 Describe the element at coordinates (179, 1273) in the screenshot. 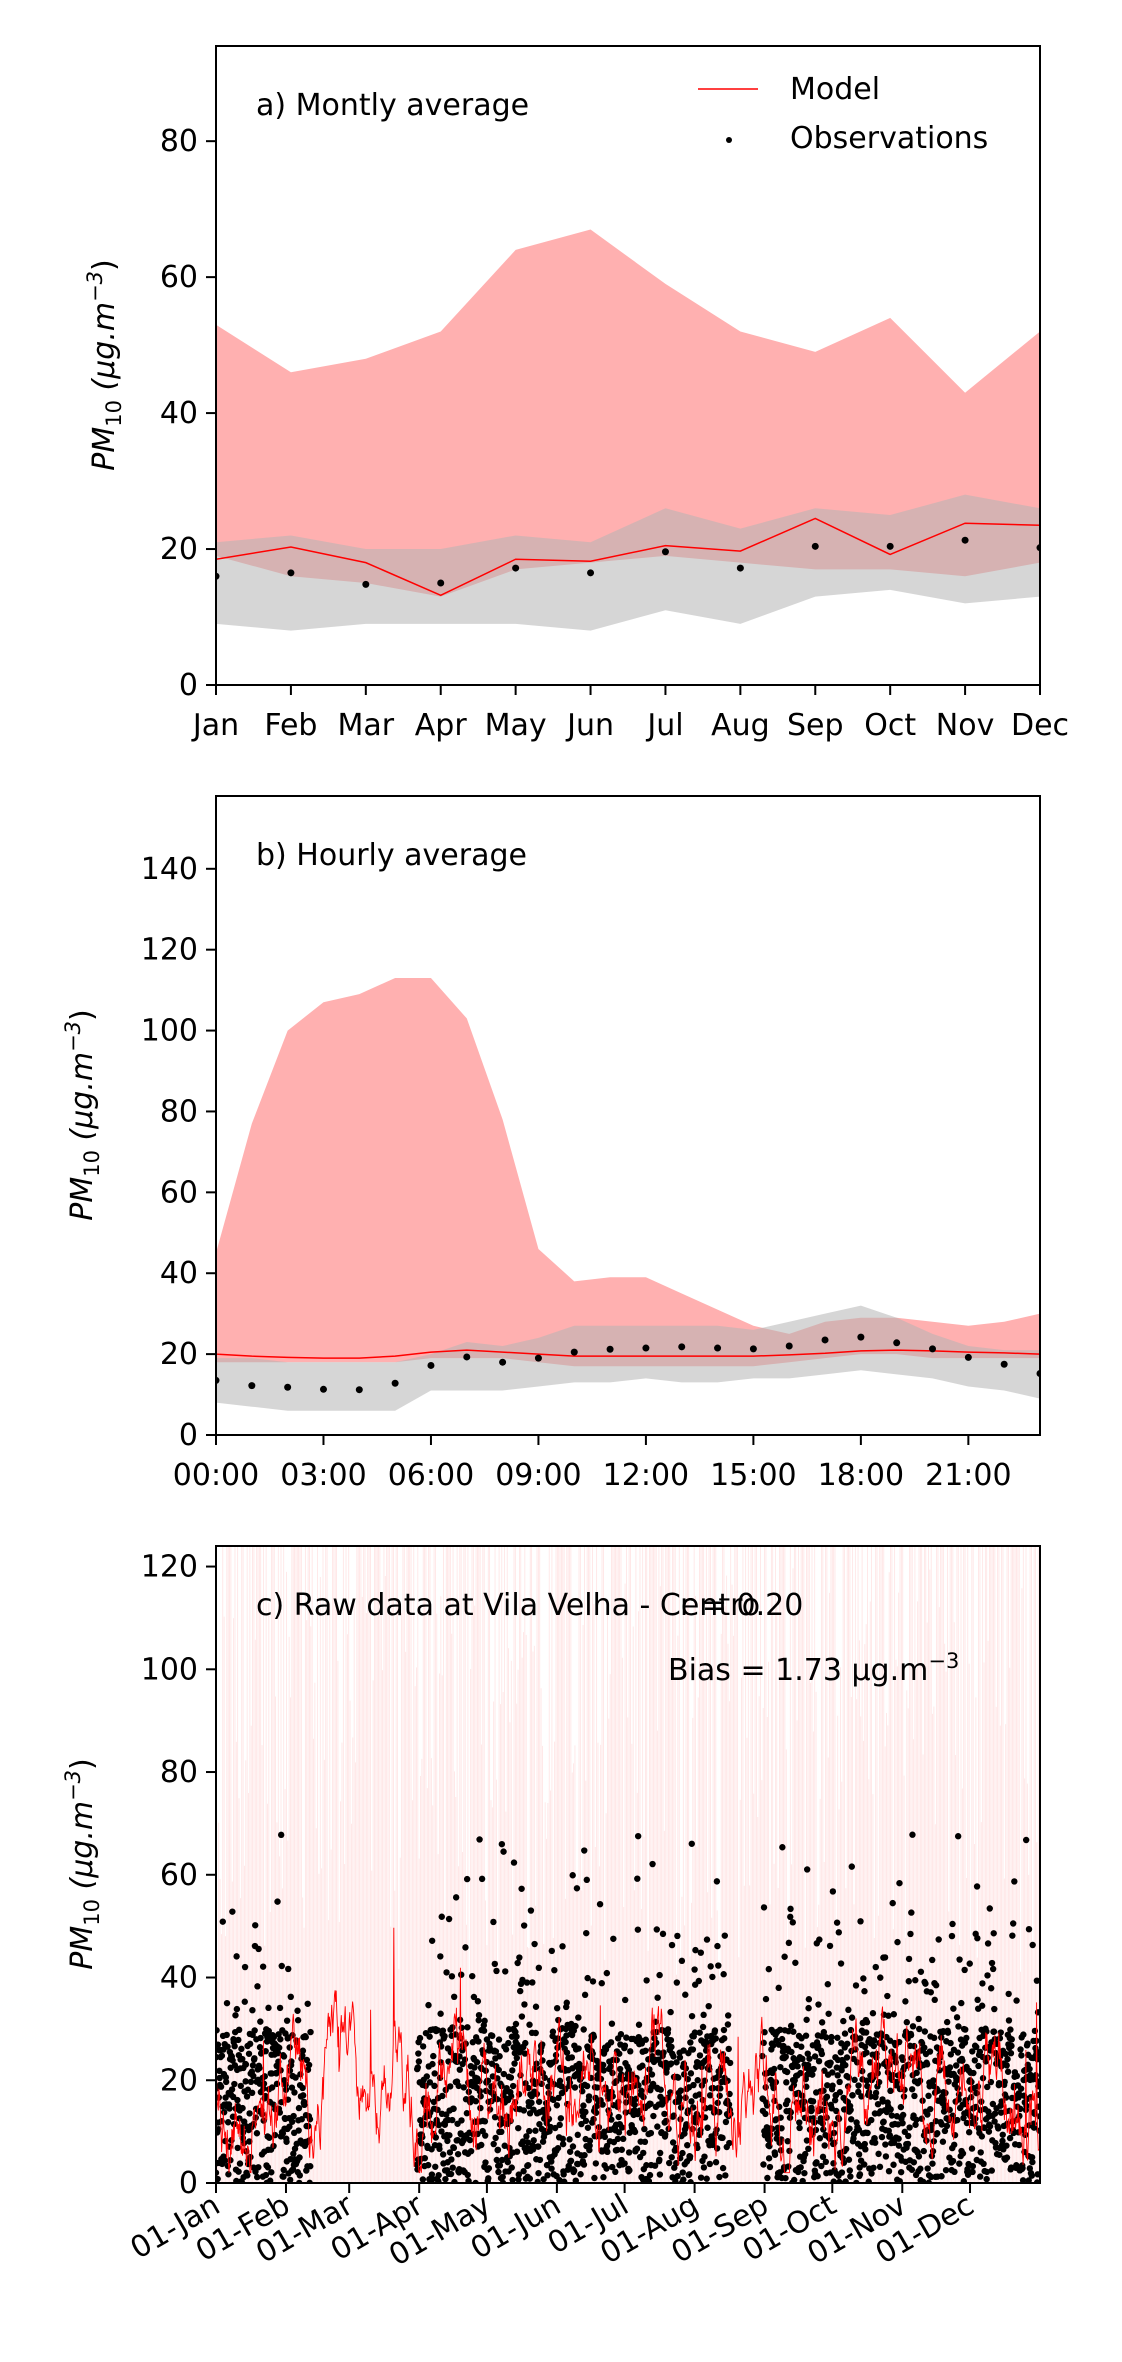

I see `y-tick-label: 40` at that location.